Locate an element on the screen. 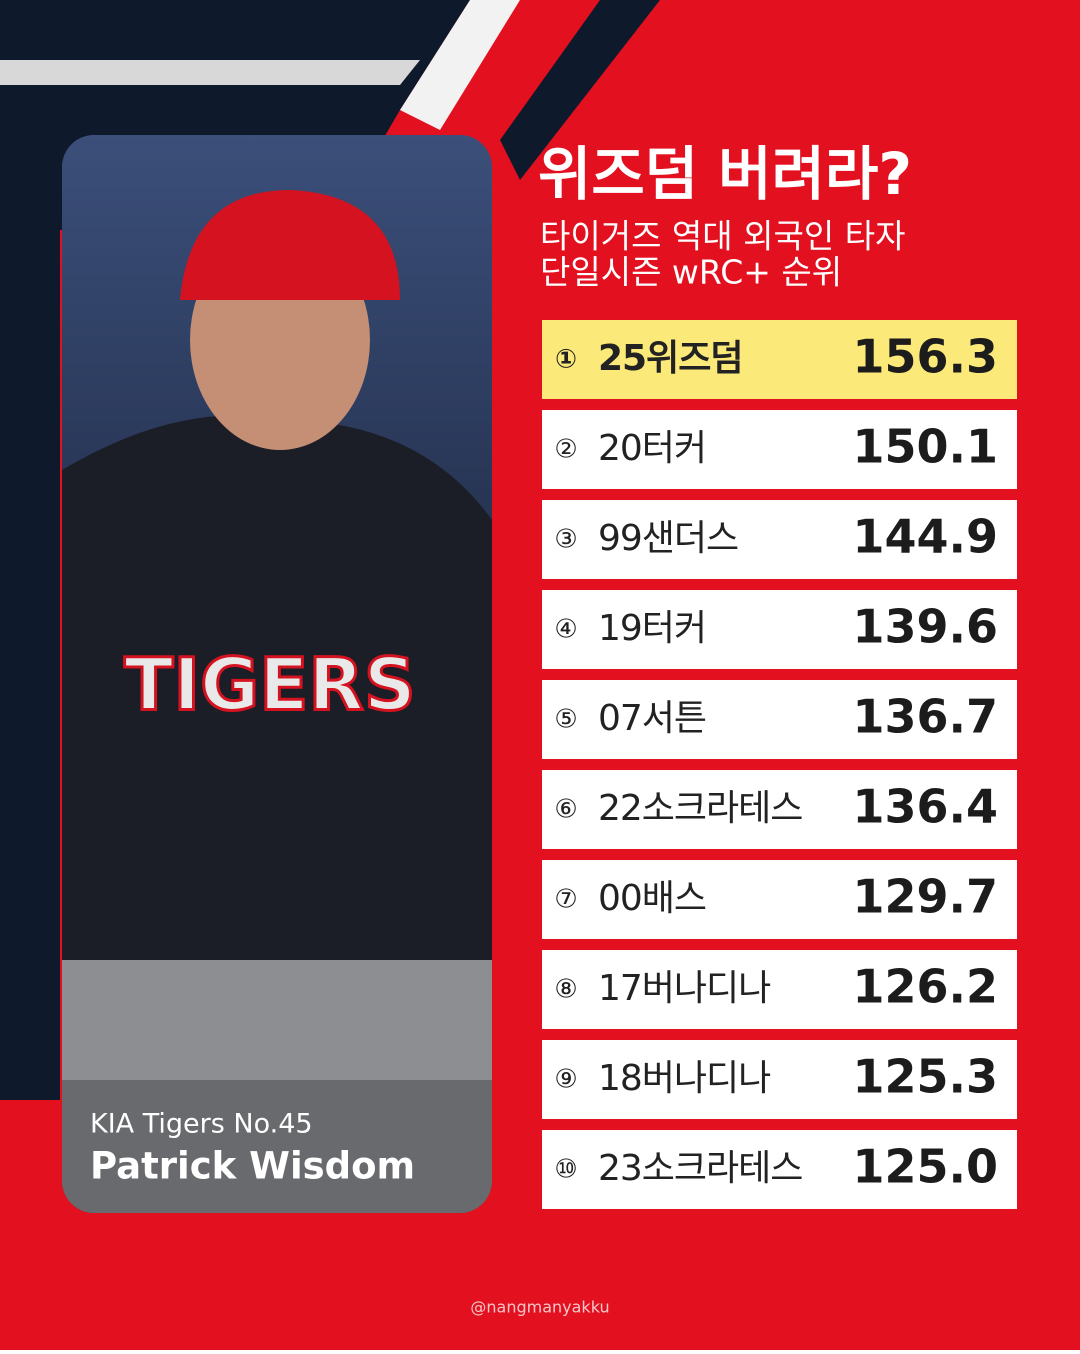 This screenshot has width=1080, height=1354. rank: ⑨ is located at coordinates (565, 1080).